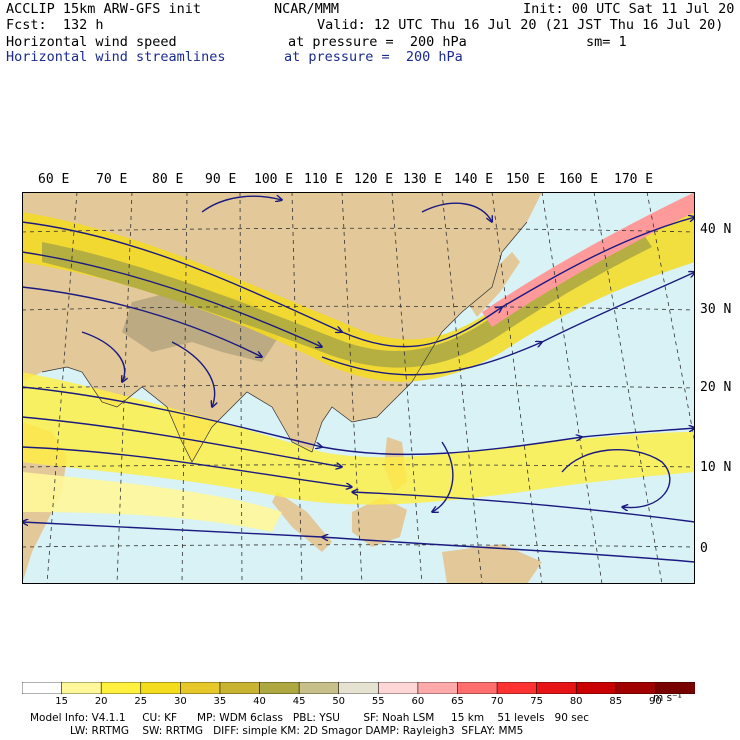  I want to click on lat-label: 40 N, so click(716, 229).